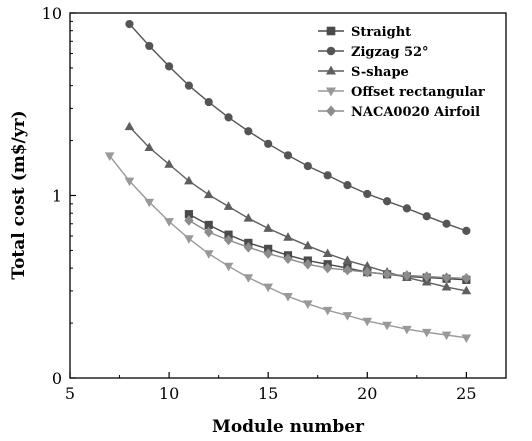 The width and height of the screenshot is (532, 441). What do you see at coordinates (169, 393) in the screenshot?
I see `x-tick-label: 10` at bounding box center [169, 393].